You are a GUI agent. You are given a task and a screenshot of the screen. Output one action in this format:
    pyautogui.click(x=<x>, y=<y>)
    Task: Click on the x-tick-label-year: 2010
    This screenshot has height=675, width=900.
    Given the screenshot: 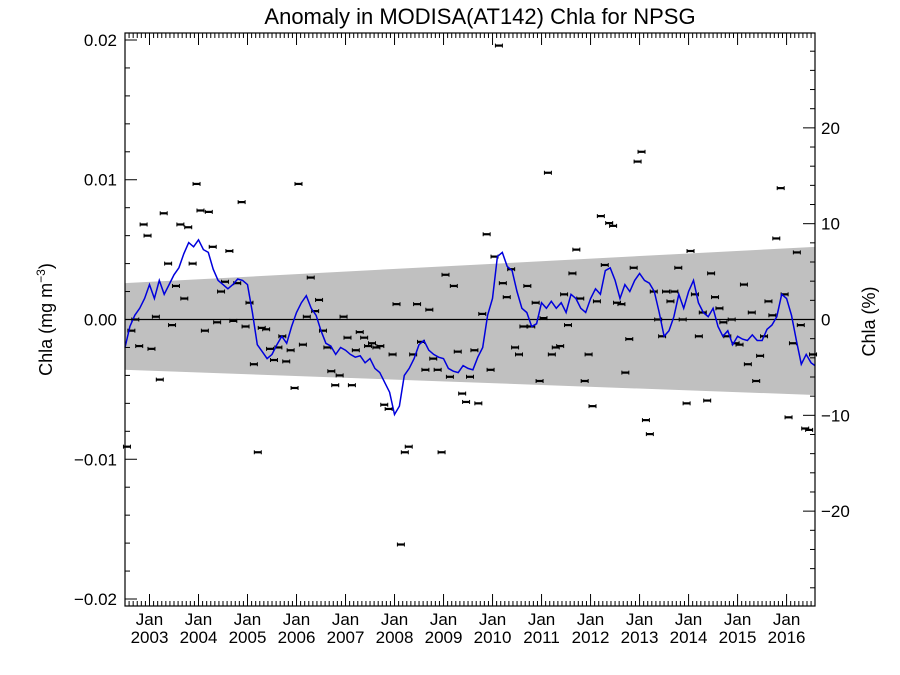 What is the action you would take?
    pyautogui.click(x=493, y=637)
    